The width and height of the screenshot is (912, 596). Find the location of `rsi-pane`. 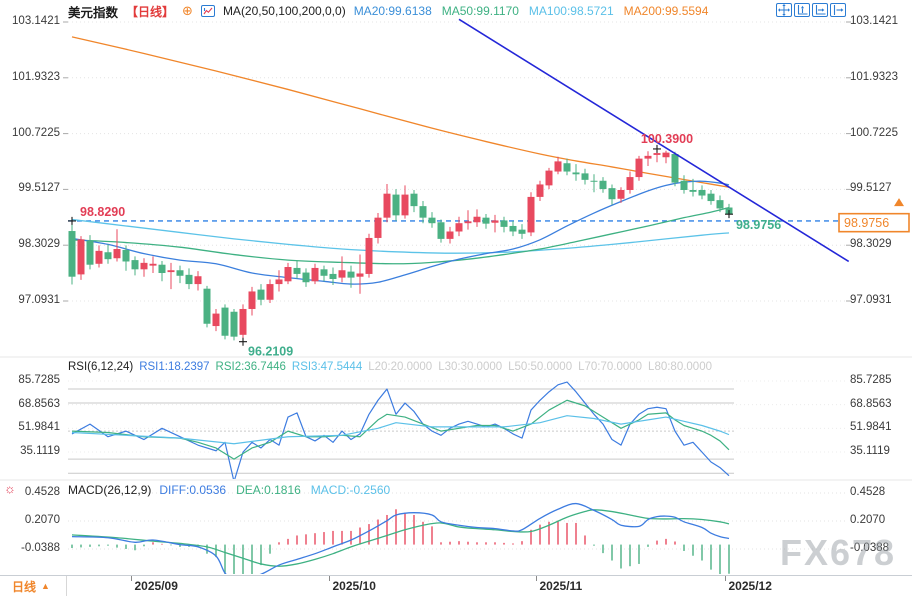

rsi-pane is located at coordinates (457, 429).